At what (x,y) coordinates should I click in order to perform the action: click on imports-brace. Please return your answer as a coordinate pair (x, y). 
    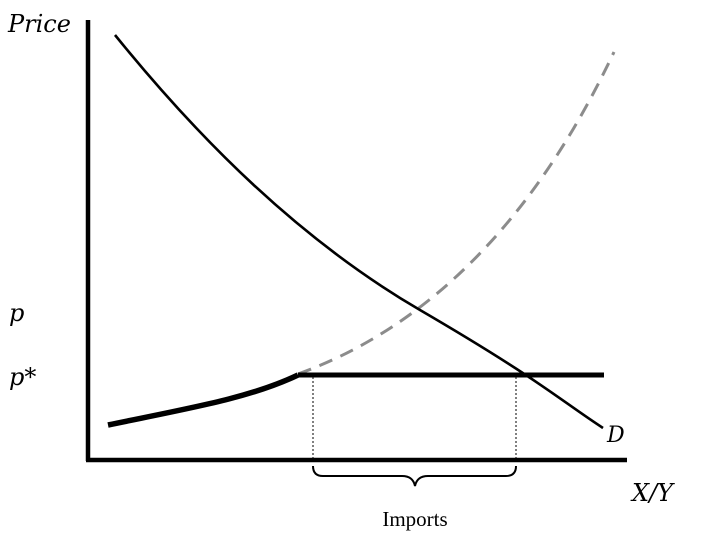
    Looking at the image, I should click on (414, 476).